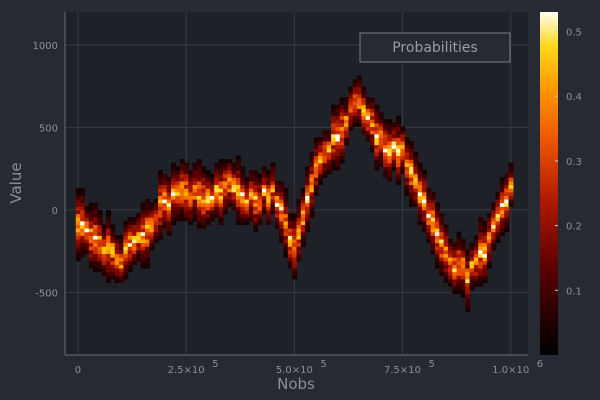 This screenshot has height=400, width=600. What do you see at coordinates (435, 48) in the screenshot?
I see `legend-entry-probabilities: Probabilities` at bounding box center [435, 48].